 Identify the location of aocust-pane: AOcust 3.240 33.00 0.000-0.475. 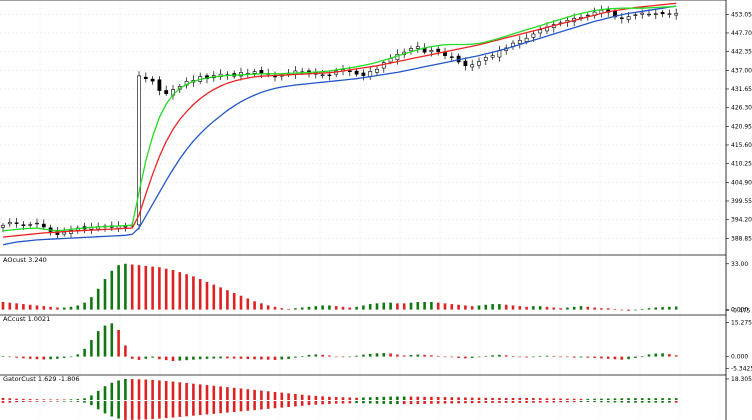
(376, 285).